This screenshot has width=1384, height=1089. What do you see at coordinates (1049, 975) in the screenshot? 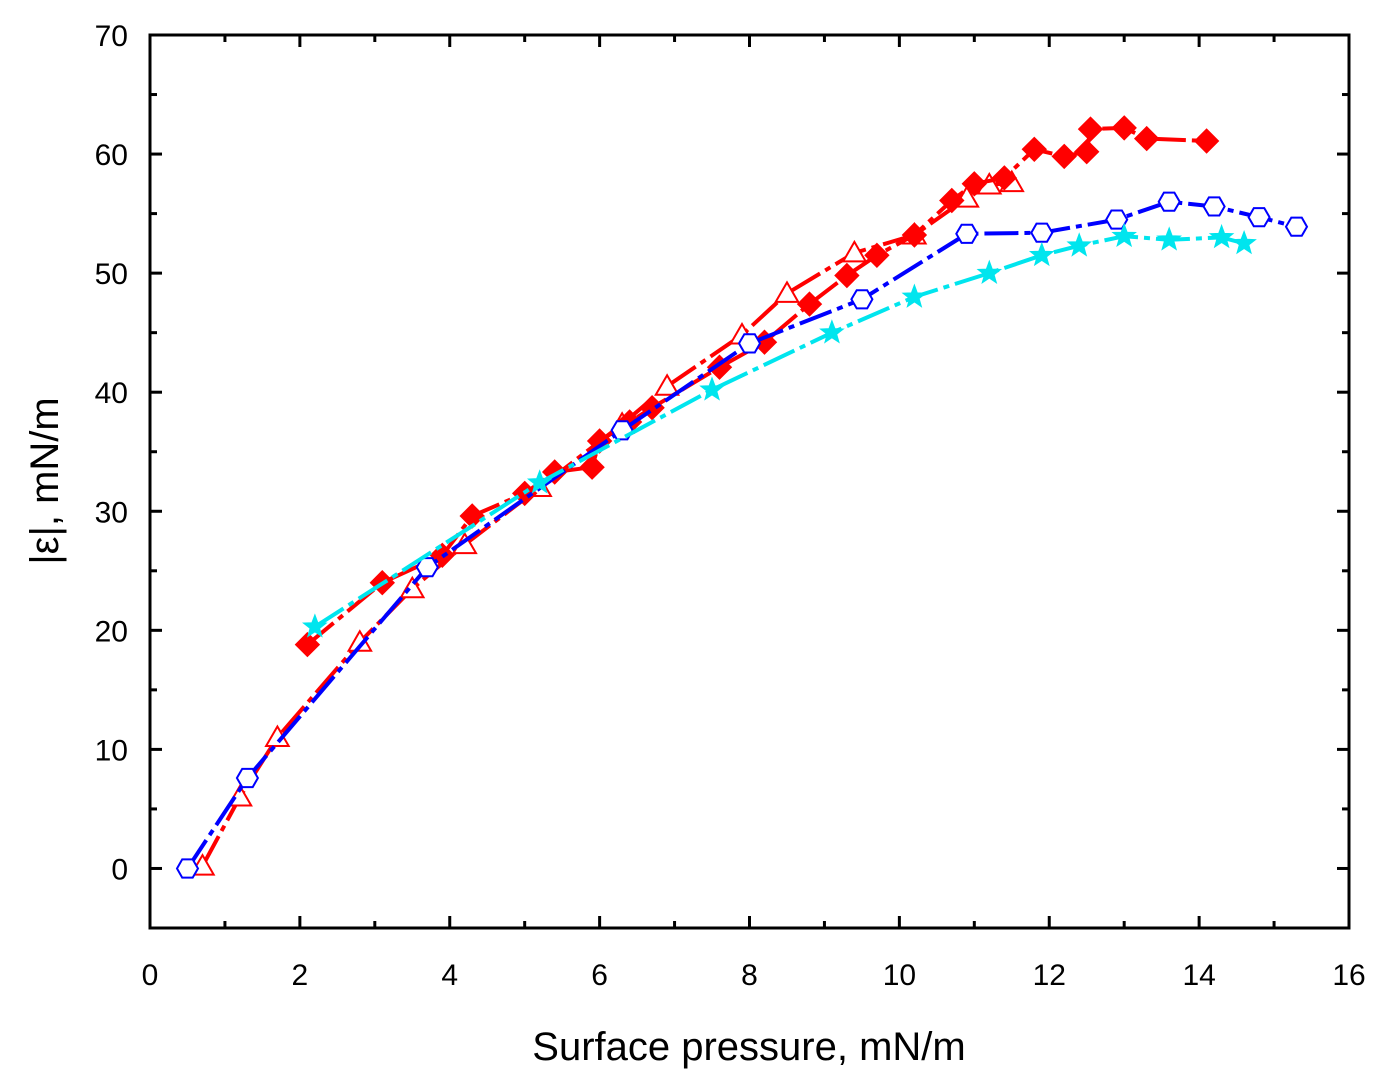
I see `x-tick-label: 12` at bounding box center [1049, 975].